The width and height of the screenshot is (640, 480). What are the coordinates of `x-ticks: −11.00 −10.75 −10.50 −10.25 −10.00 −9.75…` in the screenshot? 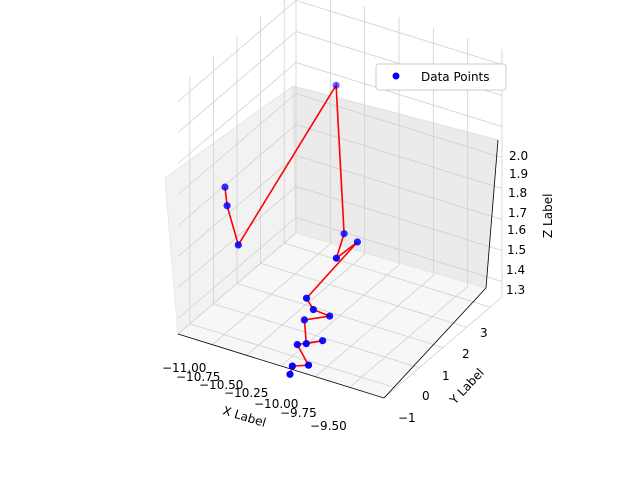 It's located at (254, 397).